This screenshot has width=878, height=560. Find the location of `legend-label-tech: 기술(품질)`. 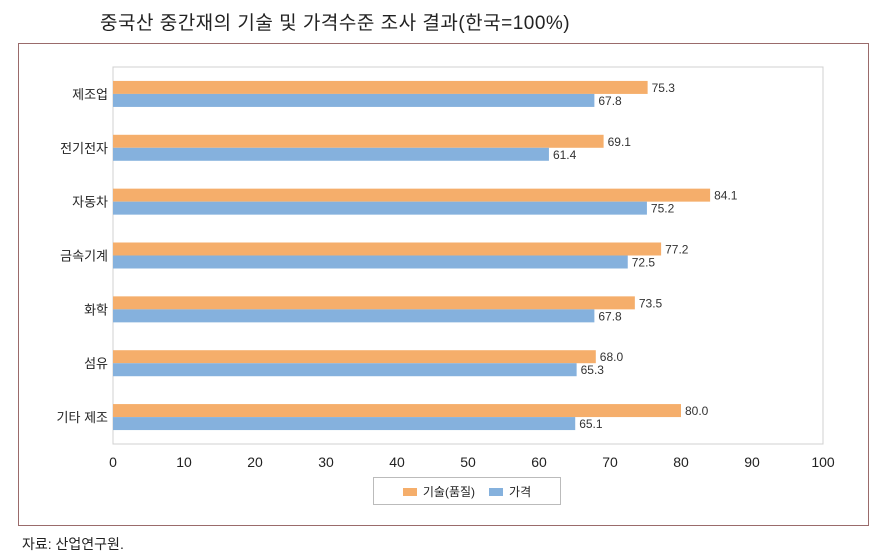

legend-label-tech: 기술(품질) is located at coordinates (449, 491).